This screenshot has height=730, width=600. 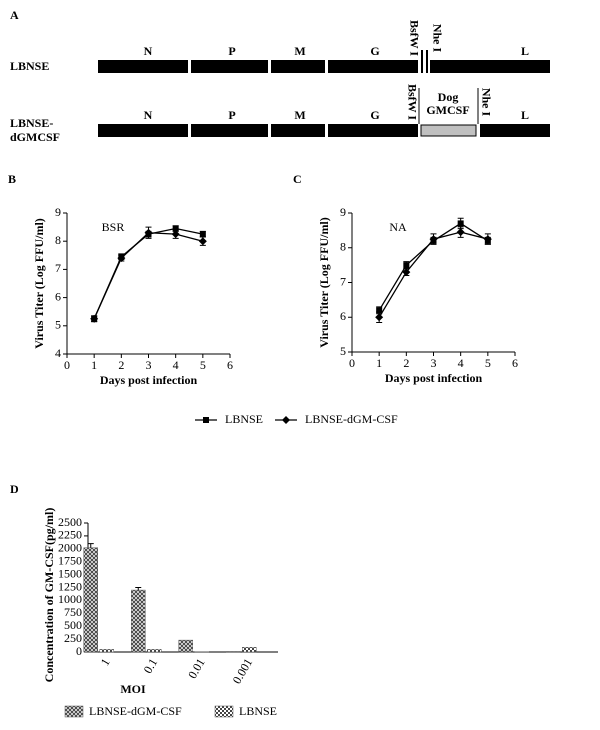 I want to click on chart-title: BSR, so click(x=113, y=227).